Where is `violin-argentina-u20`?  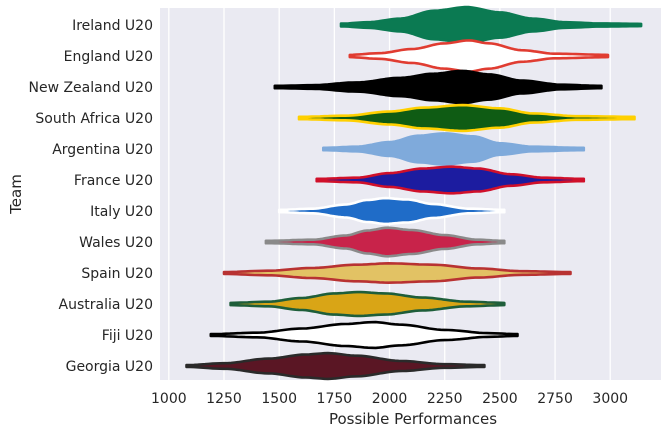 violin-argentina-u20 is located at coordinates (454, 149).